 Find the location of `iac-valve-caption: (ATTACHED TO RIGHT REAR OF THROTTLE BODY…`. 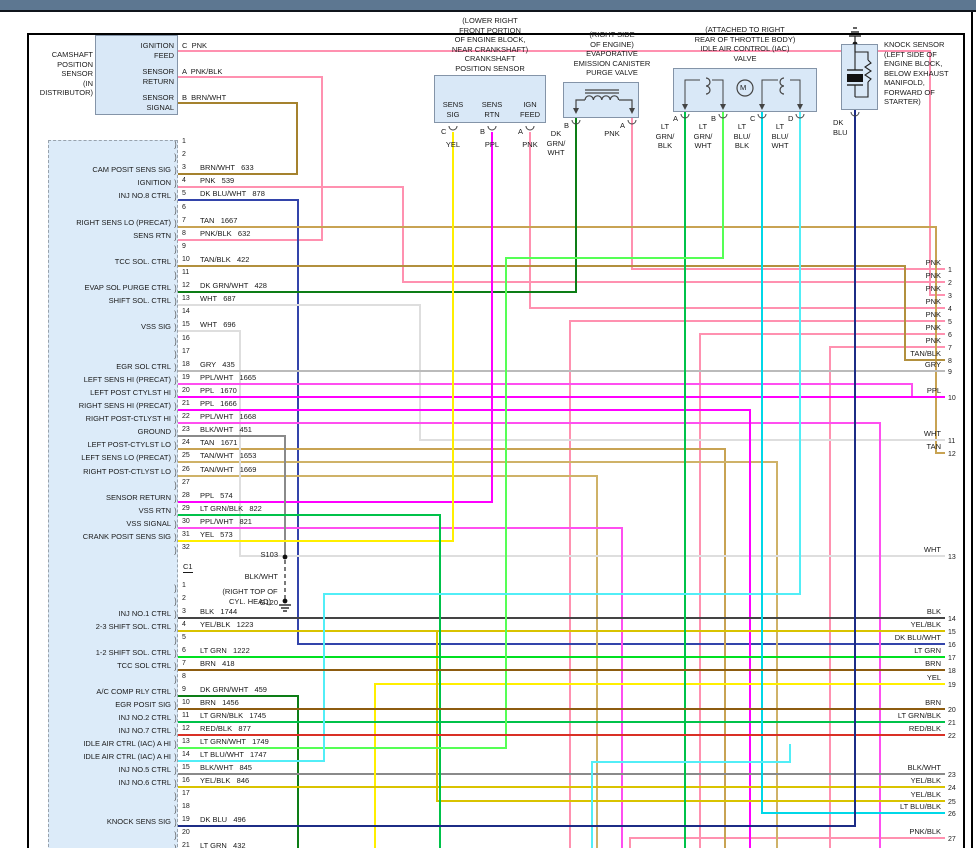

iac-valve-caption: (ATTACHED TO RIGHT REAR OF THROTTLE BODY… is located at coordinates (745, 44).